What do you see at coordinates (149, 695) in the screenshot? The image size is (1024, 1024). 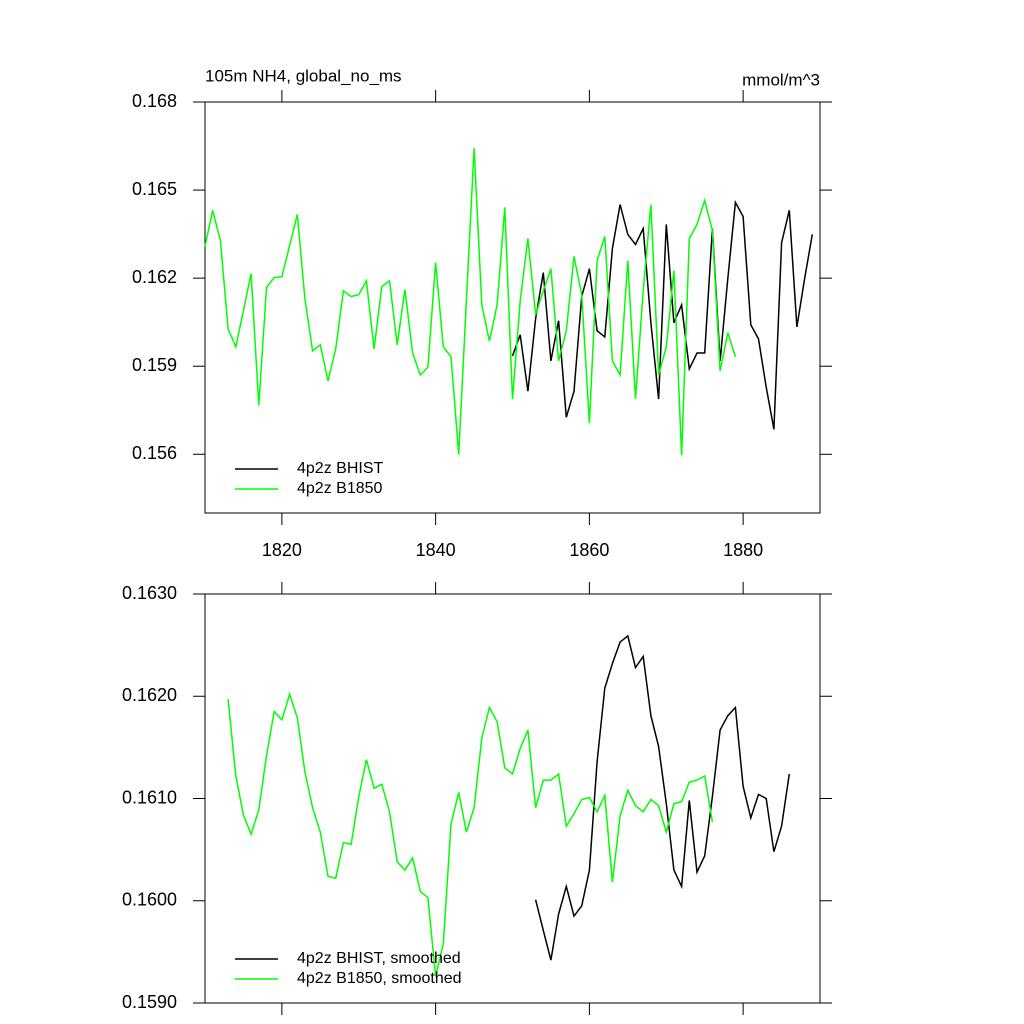 I see `y-tick-label: 0.1620` at bounding box center [149, 695].